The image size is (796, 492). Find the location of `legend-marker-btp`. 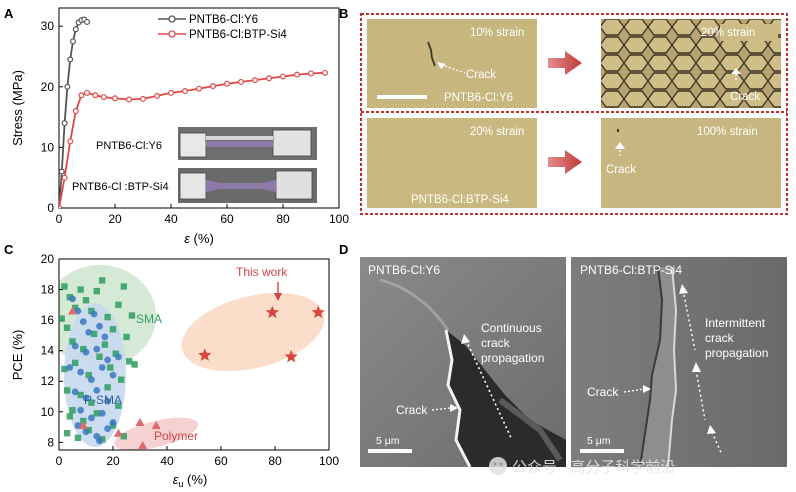

legend-marker-btp is located at coordinates (172, 34).